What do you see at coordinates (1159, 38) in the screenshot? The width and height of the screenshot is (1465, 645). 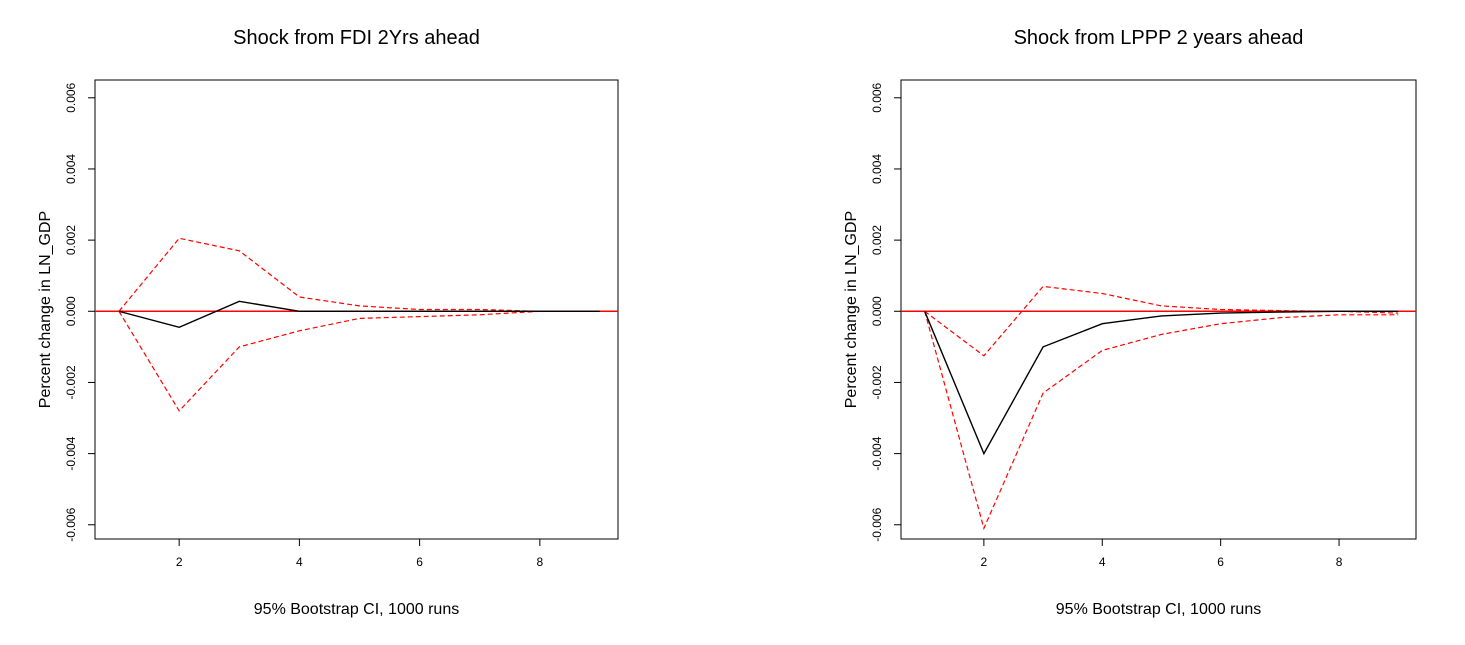 I see `chart-title: Shock from LPPP 2 years ahead` at bounding box center [1159, 38].